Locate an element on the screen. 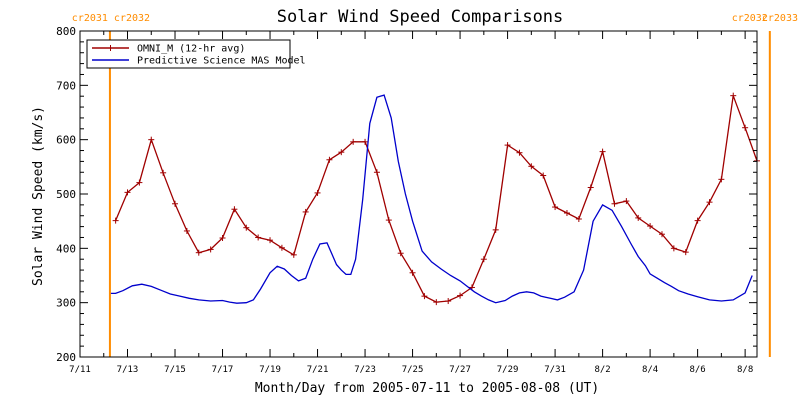  y-tick-label: 300 is located at coordinates (66, 303).